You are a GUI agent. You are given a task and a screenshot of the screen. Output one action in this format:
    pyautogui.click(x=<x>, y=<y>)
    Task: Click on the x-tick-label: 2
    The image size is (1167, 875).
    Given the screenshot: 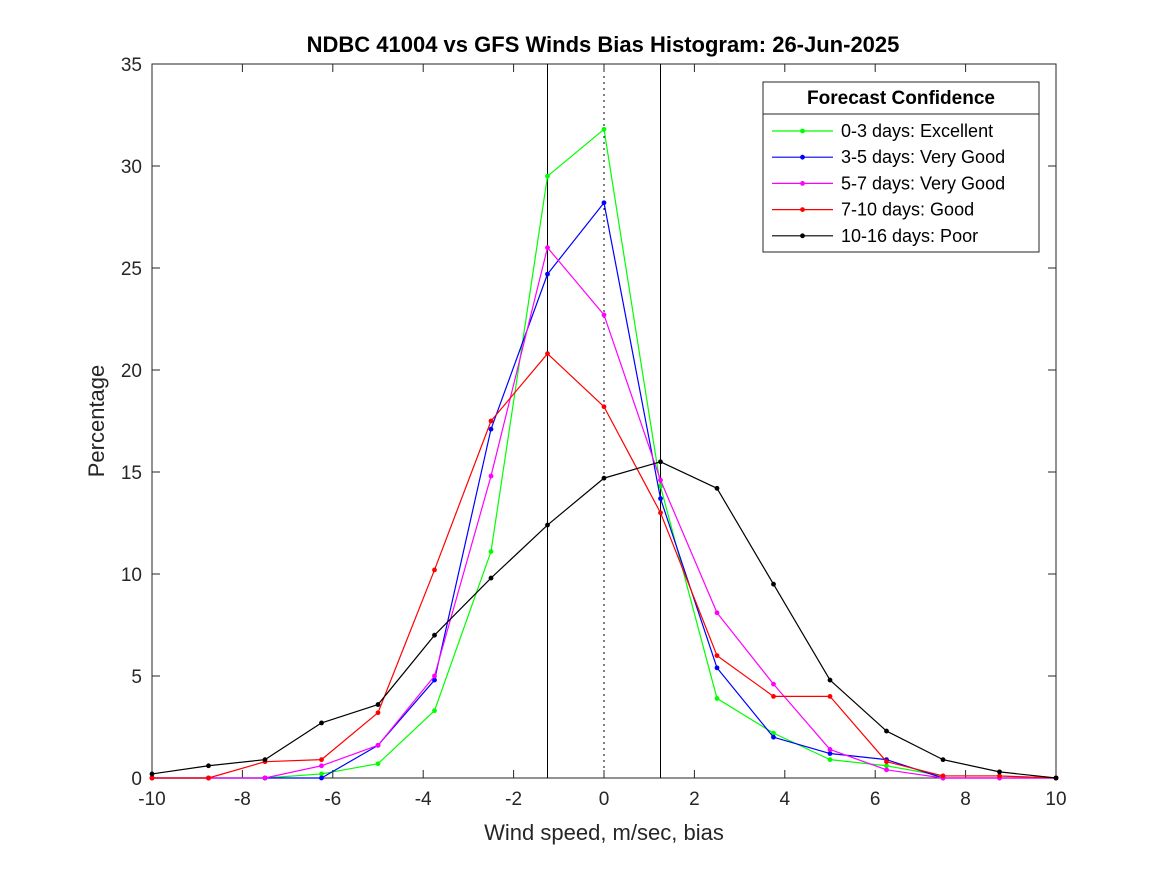 What is the action you would take?
    pyautogui.click(x=694, y=799)
    